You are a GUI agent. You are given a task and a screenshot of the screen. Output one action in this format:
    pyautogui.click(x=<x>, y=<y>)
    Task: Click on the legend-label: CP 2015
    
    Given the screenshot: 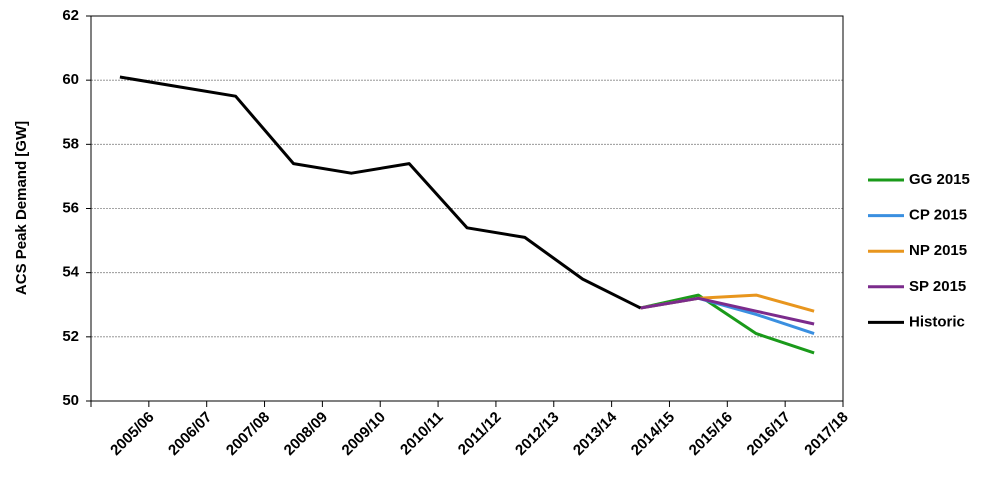 What is the action you would take?
    pyautogui.click(x=938, y=215)
    